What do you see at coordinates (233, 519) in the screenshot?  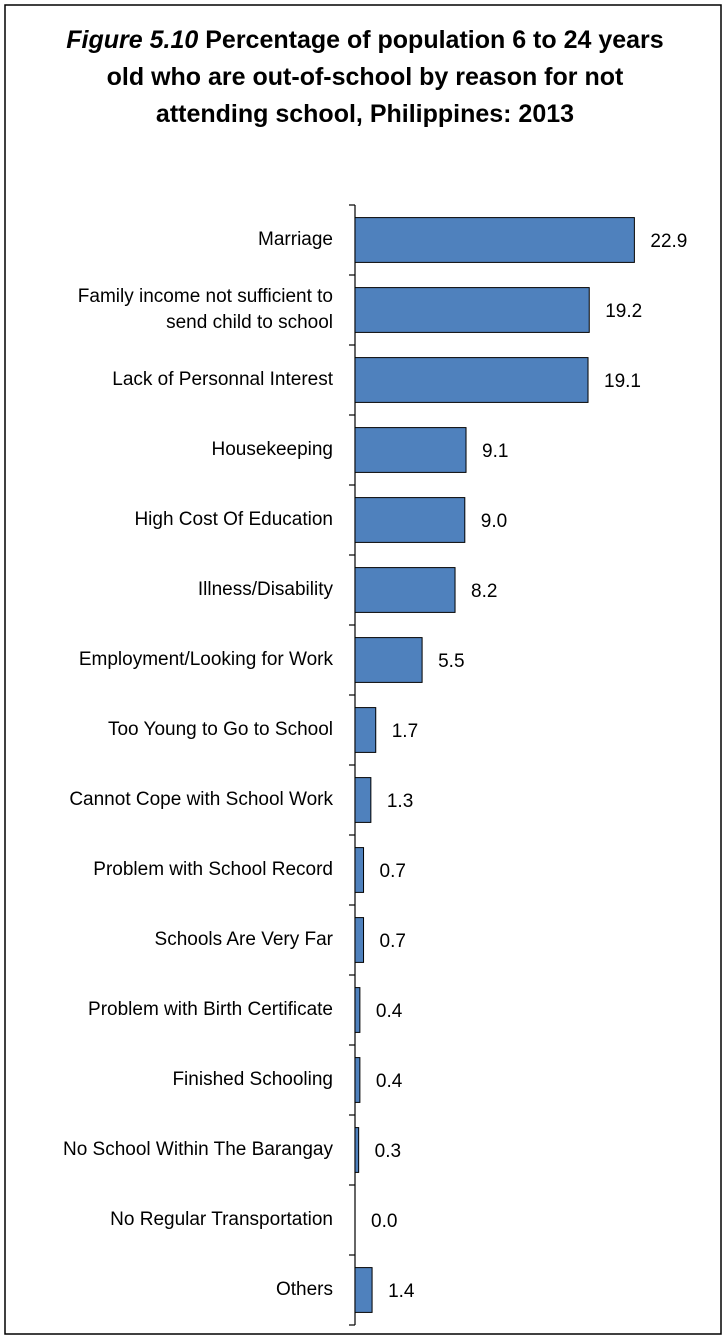 I see `category-label: High Cost Of Education` at bounding box center [233, 519].